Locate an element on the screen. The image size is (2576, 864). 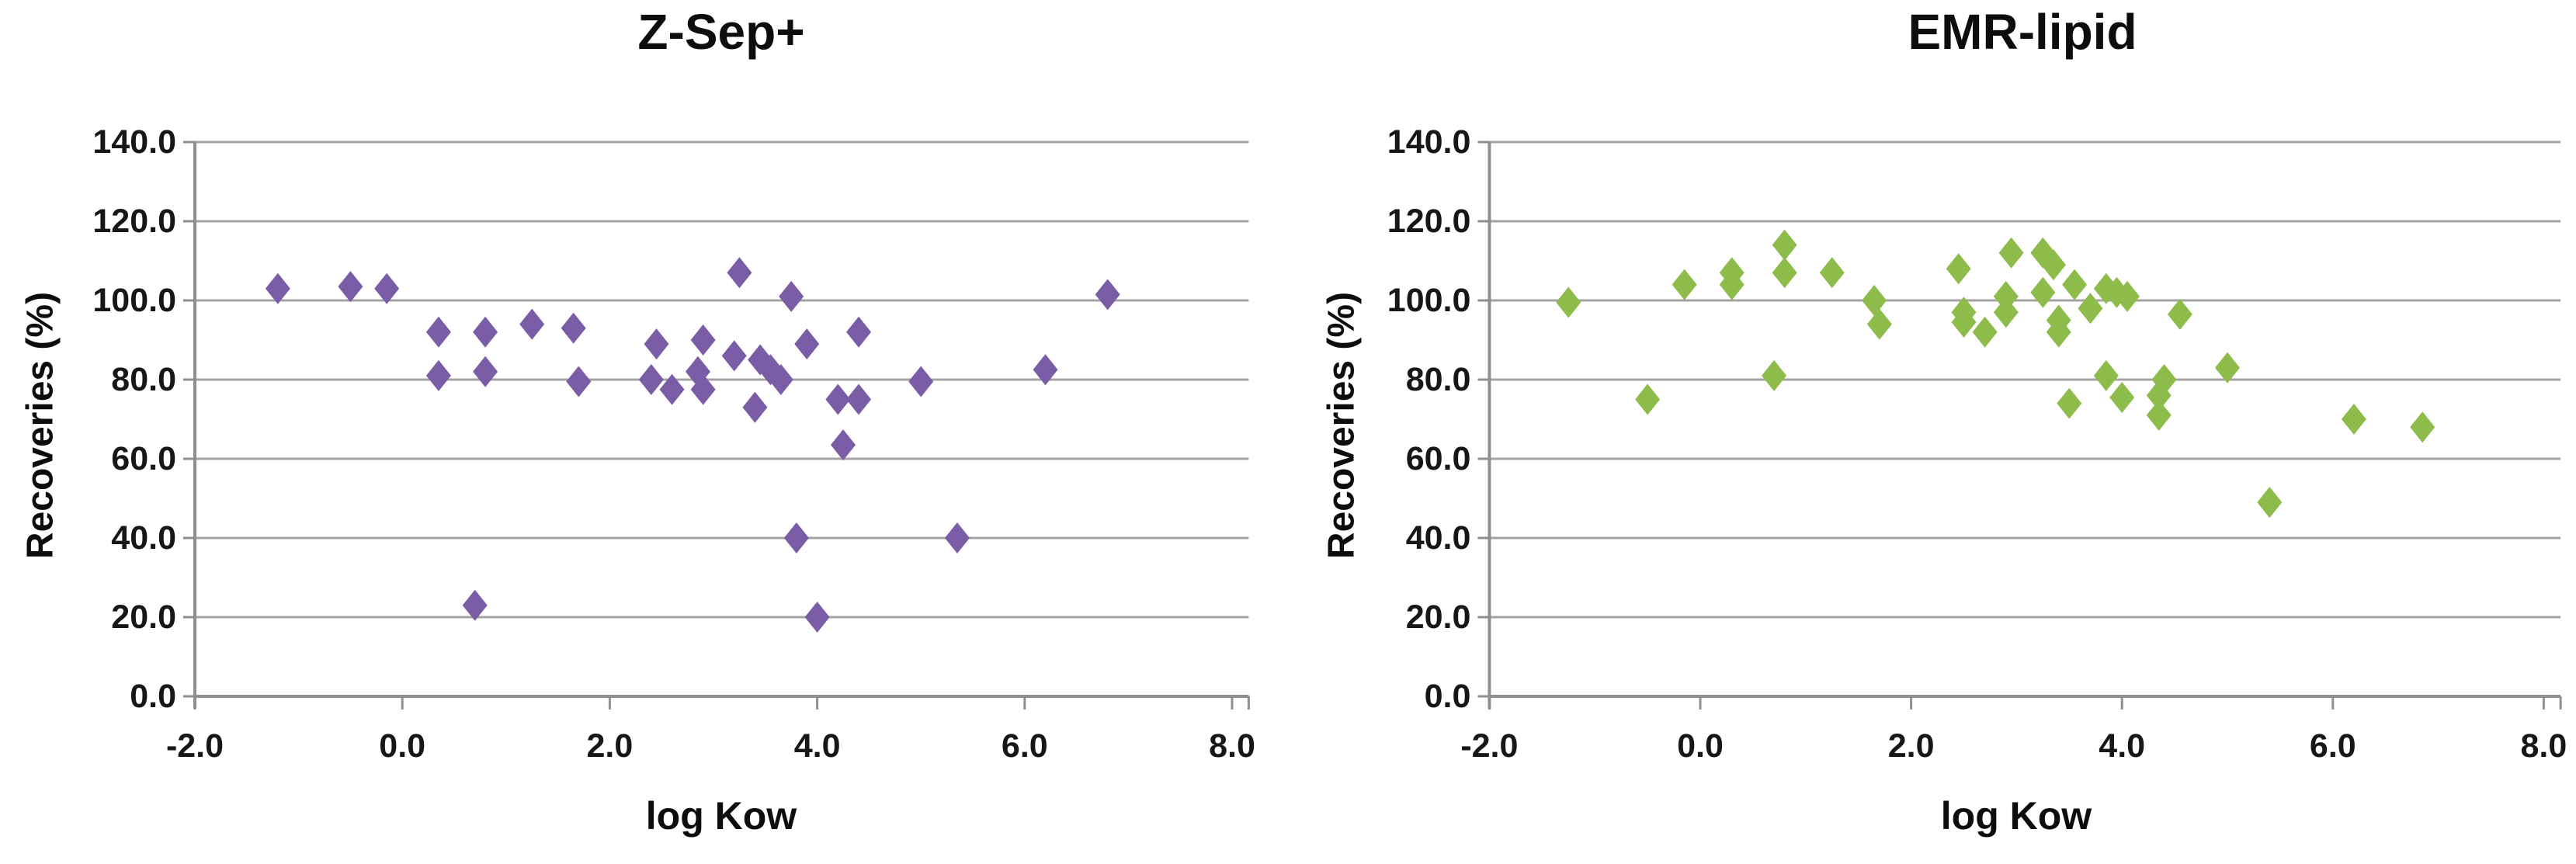
y-axis-title-zsep: Recoveries (%) is located at coordinates (40, 425).